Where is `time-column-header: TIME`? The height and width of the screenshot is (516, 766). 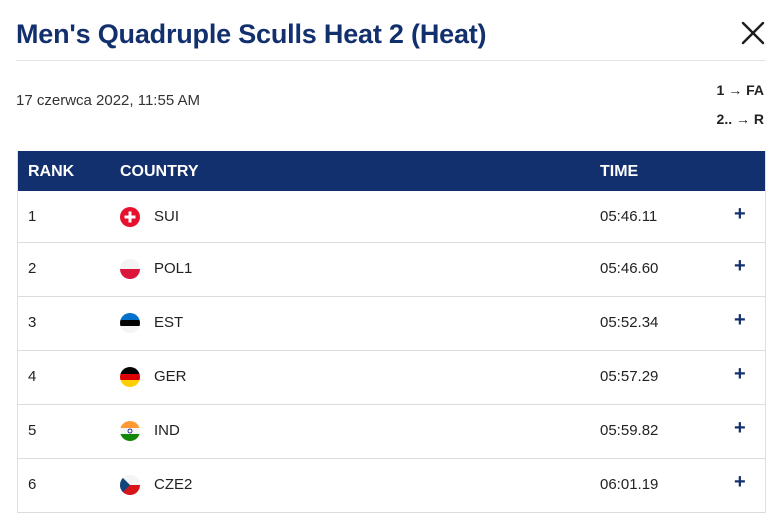 time-column-header: TIME is located at coordinates (619, 171).